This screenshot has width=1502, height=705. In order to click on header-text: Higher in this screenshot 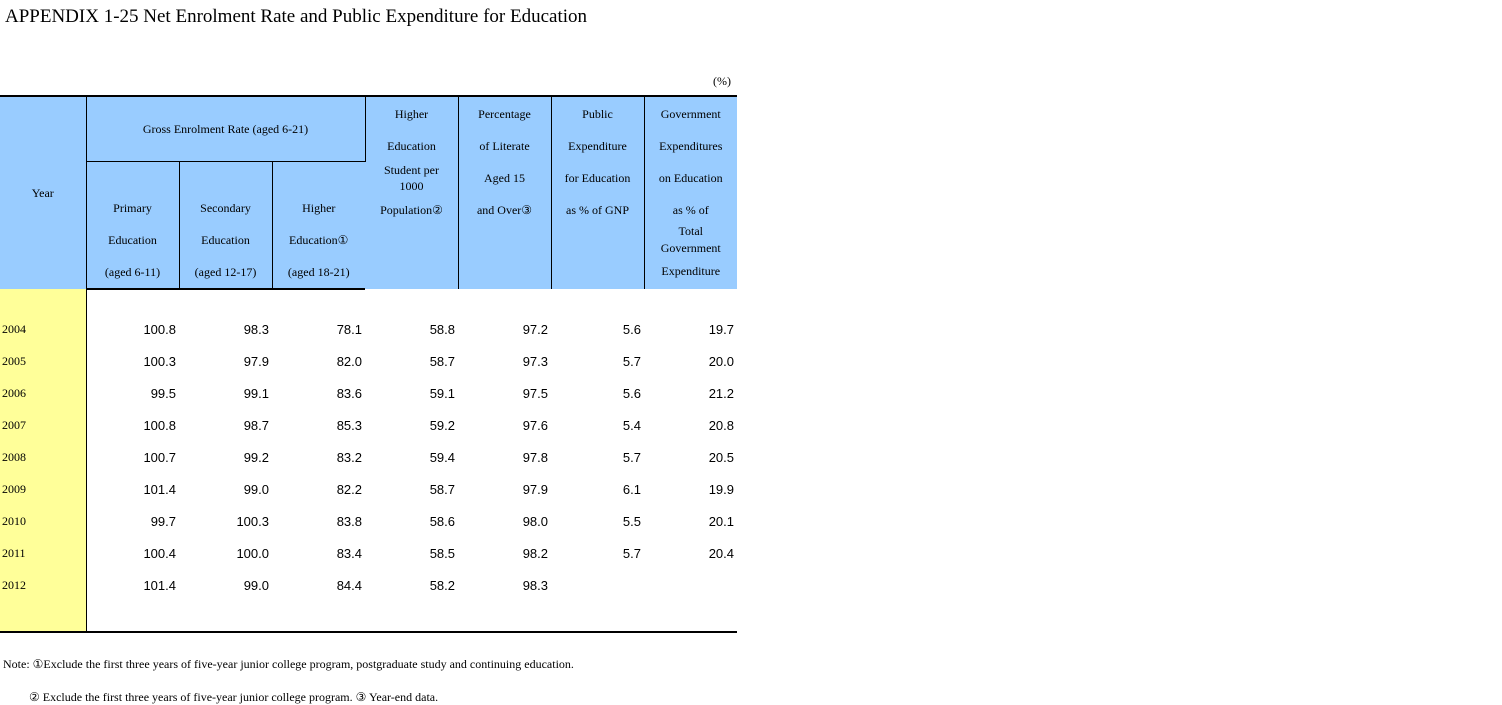, I will do `click(319, 208)`.